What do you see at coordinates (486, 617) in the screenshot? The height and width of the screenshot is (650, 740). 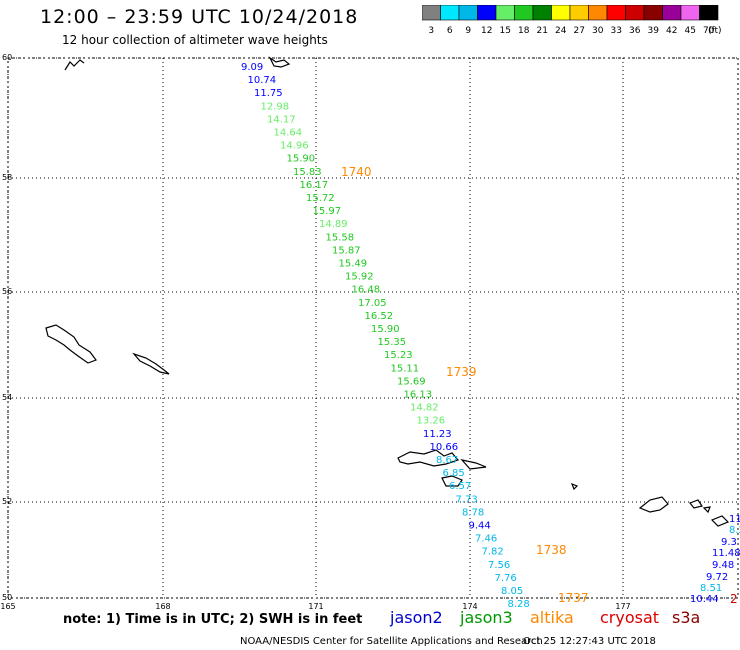 I see `legend-jason3: jason3` at bounding box center [486, 617].